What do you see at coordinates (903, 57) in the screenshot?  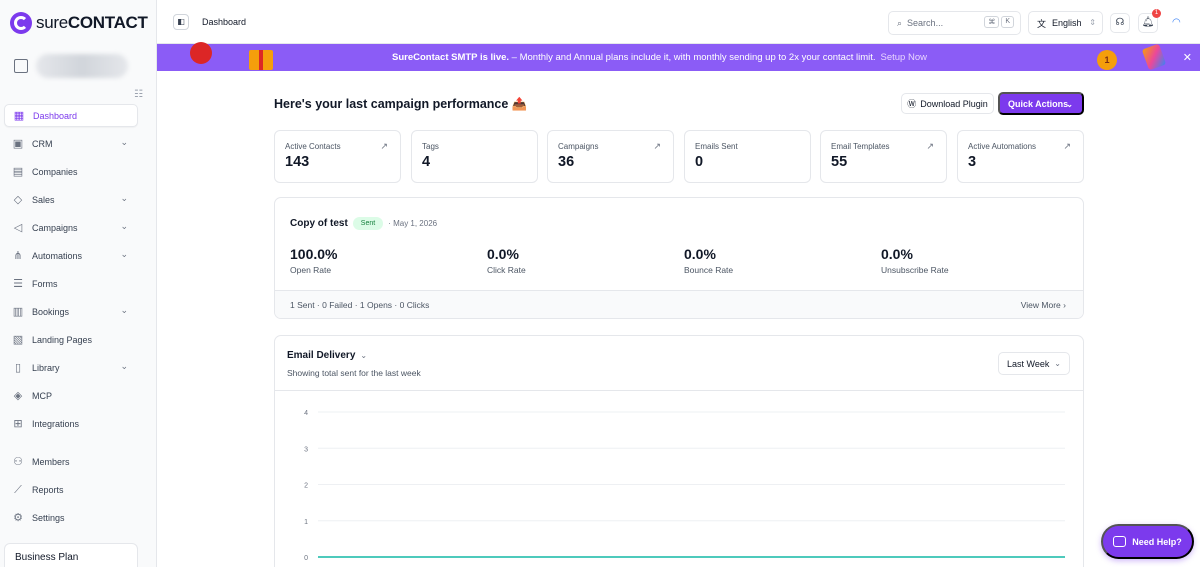 I see `setup-now-link: Setup Now` at bounding box center [903, 57].